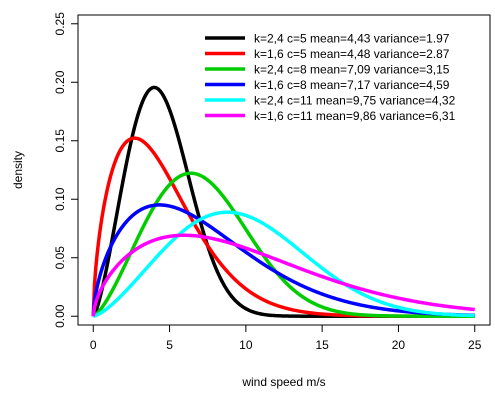 This screenshot has height=396, width=495. What do you see at coordinates (352, 70) in the screenshot?
I see `legend-label: k=2,4 c=8 mean=7,09 variance=3,15` at bounding box center [352, 70].